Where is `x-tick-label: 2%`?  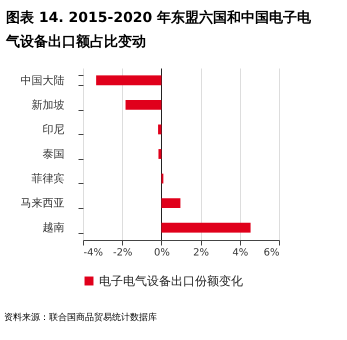 x-tick-label: 2% is located at coordinates (201, 253).